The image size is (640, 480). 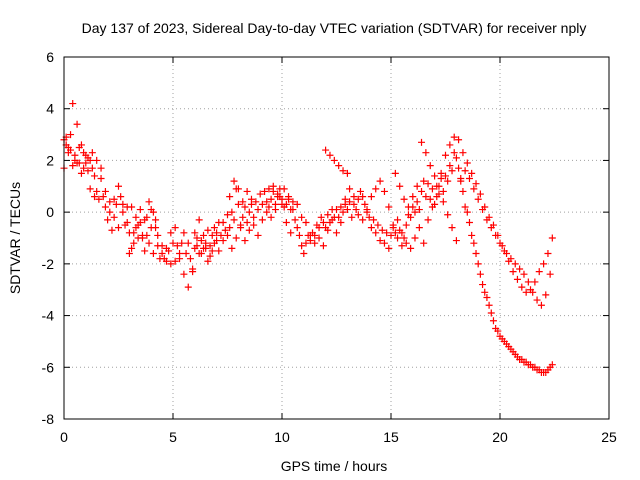 I want to click on x-axis-label: GPS time / hours, so click(x=334, y=466).